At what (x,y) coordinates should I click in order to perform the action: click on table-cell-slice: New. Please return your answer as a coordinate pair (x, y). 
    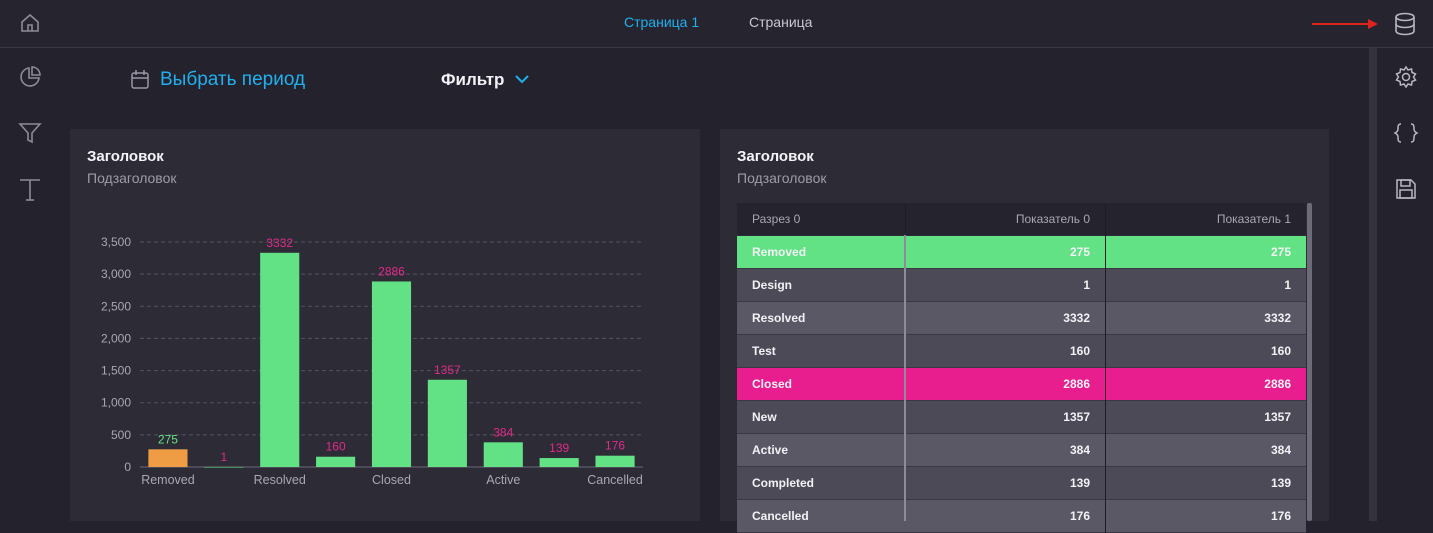
    Looking at the image, I should click on (764, 417).